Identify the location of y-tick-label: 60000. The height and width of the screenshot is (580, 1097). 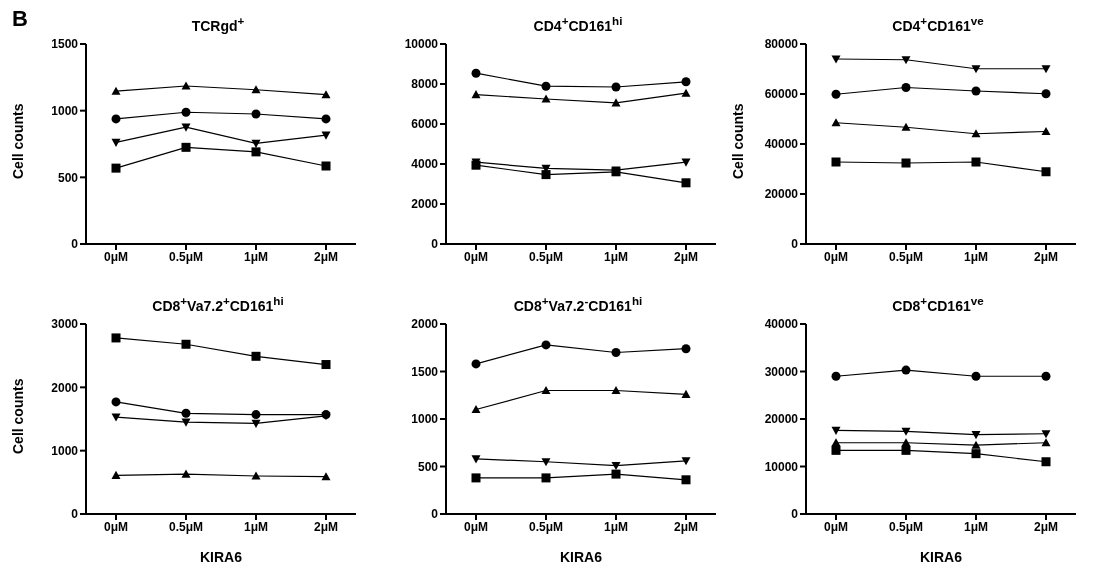
(781, 94).